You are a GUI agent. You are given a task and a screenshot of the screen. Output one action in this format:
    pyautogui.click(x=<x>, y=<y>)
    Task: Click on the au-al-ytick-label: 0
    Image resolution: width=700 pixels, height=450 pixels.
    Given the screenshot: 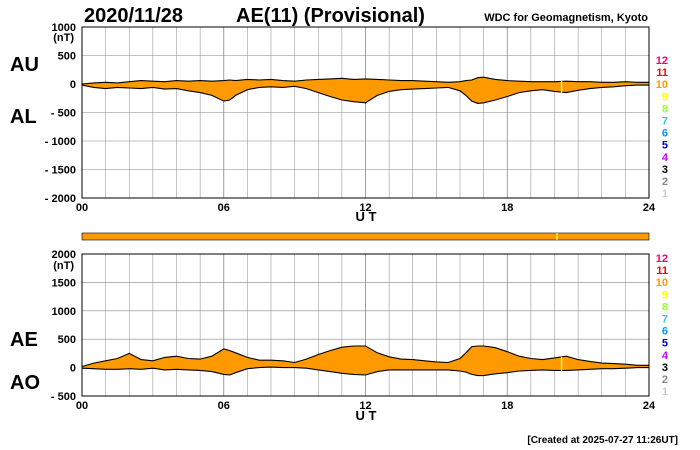 What is the action you would take?
    pyautogui.click(x=73, y=85)
    